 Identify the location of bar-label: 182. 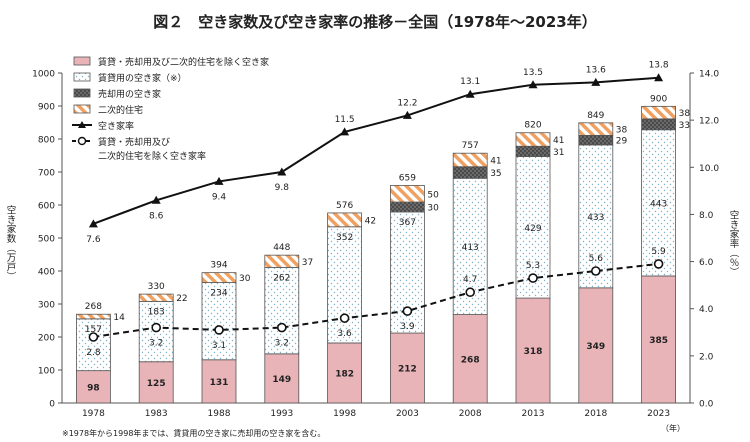
(344, 374).